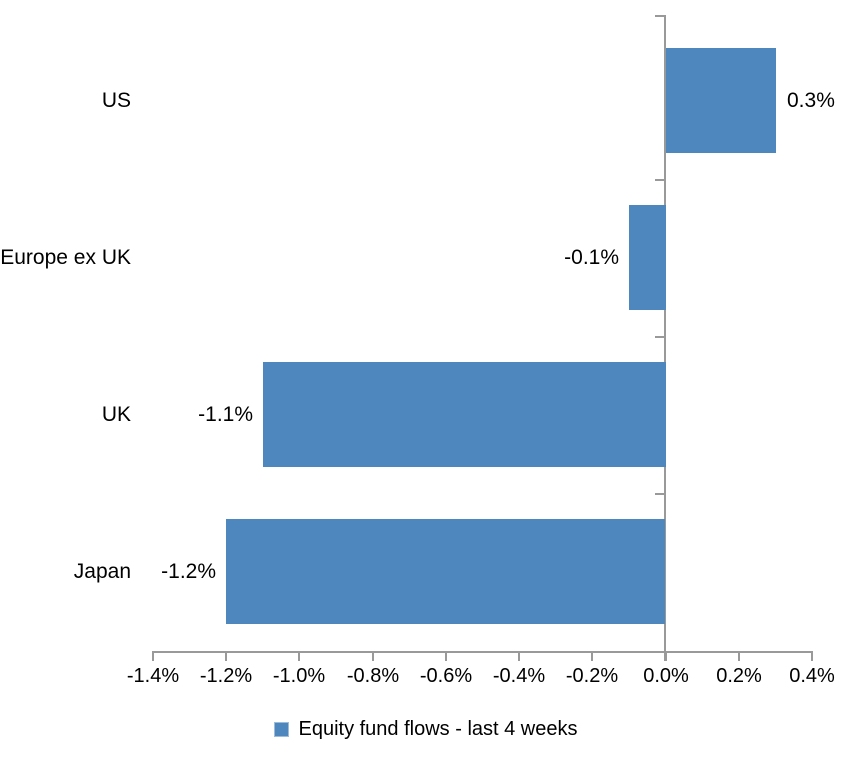 This screenshot has height=757, width=852. What do you see at coordinates (116, 414) in the screenshot?
I see `category-label: UK` at bounding box center [116, 414].